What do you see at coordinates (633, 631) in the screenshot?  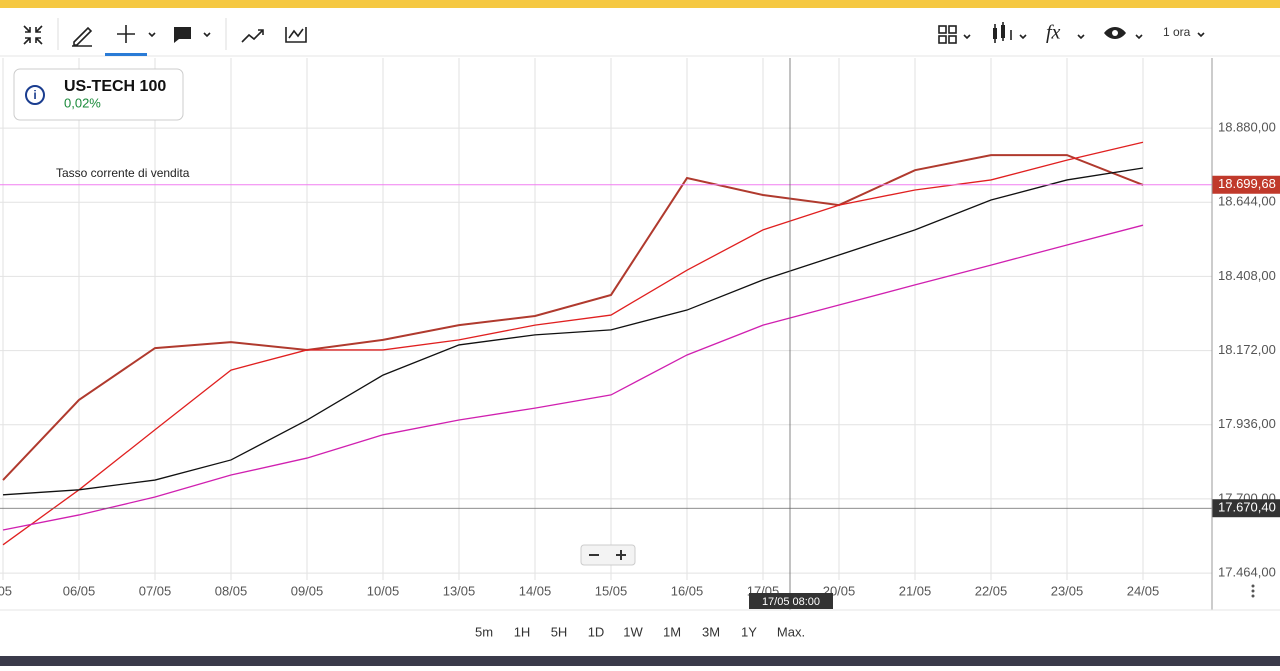 I see `timeframe-button: 1W` at bounding box center [633, 631].